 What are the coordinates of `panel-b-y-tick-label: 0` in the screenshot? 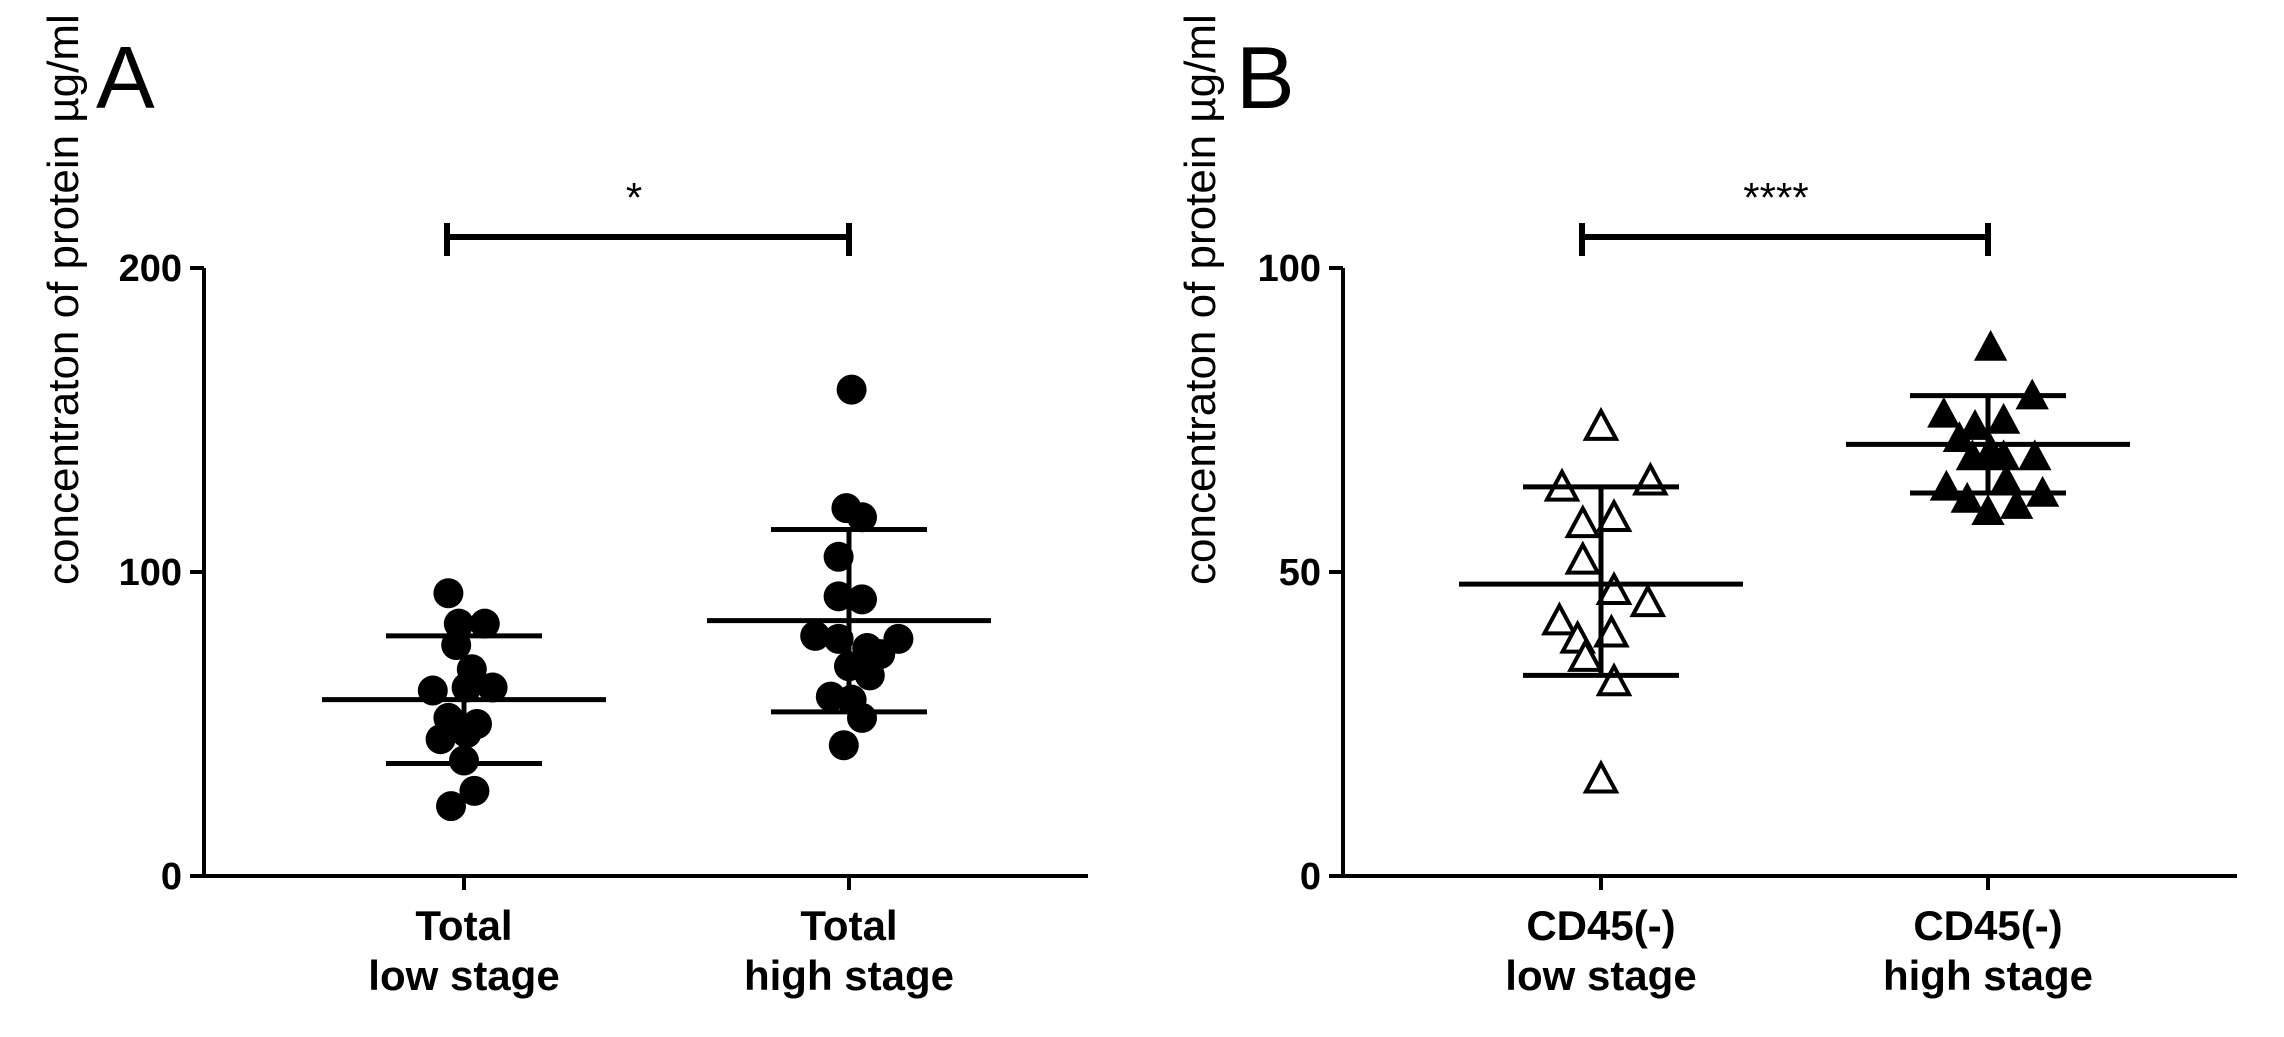 It's located at (1310, 877).